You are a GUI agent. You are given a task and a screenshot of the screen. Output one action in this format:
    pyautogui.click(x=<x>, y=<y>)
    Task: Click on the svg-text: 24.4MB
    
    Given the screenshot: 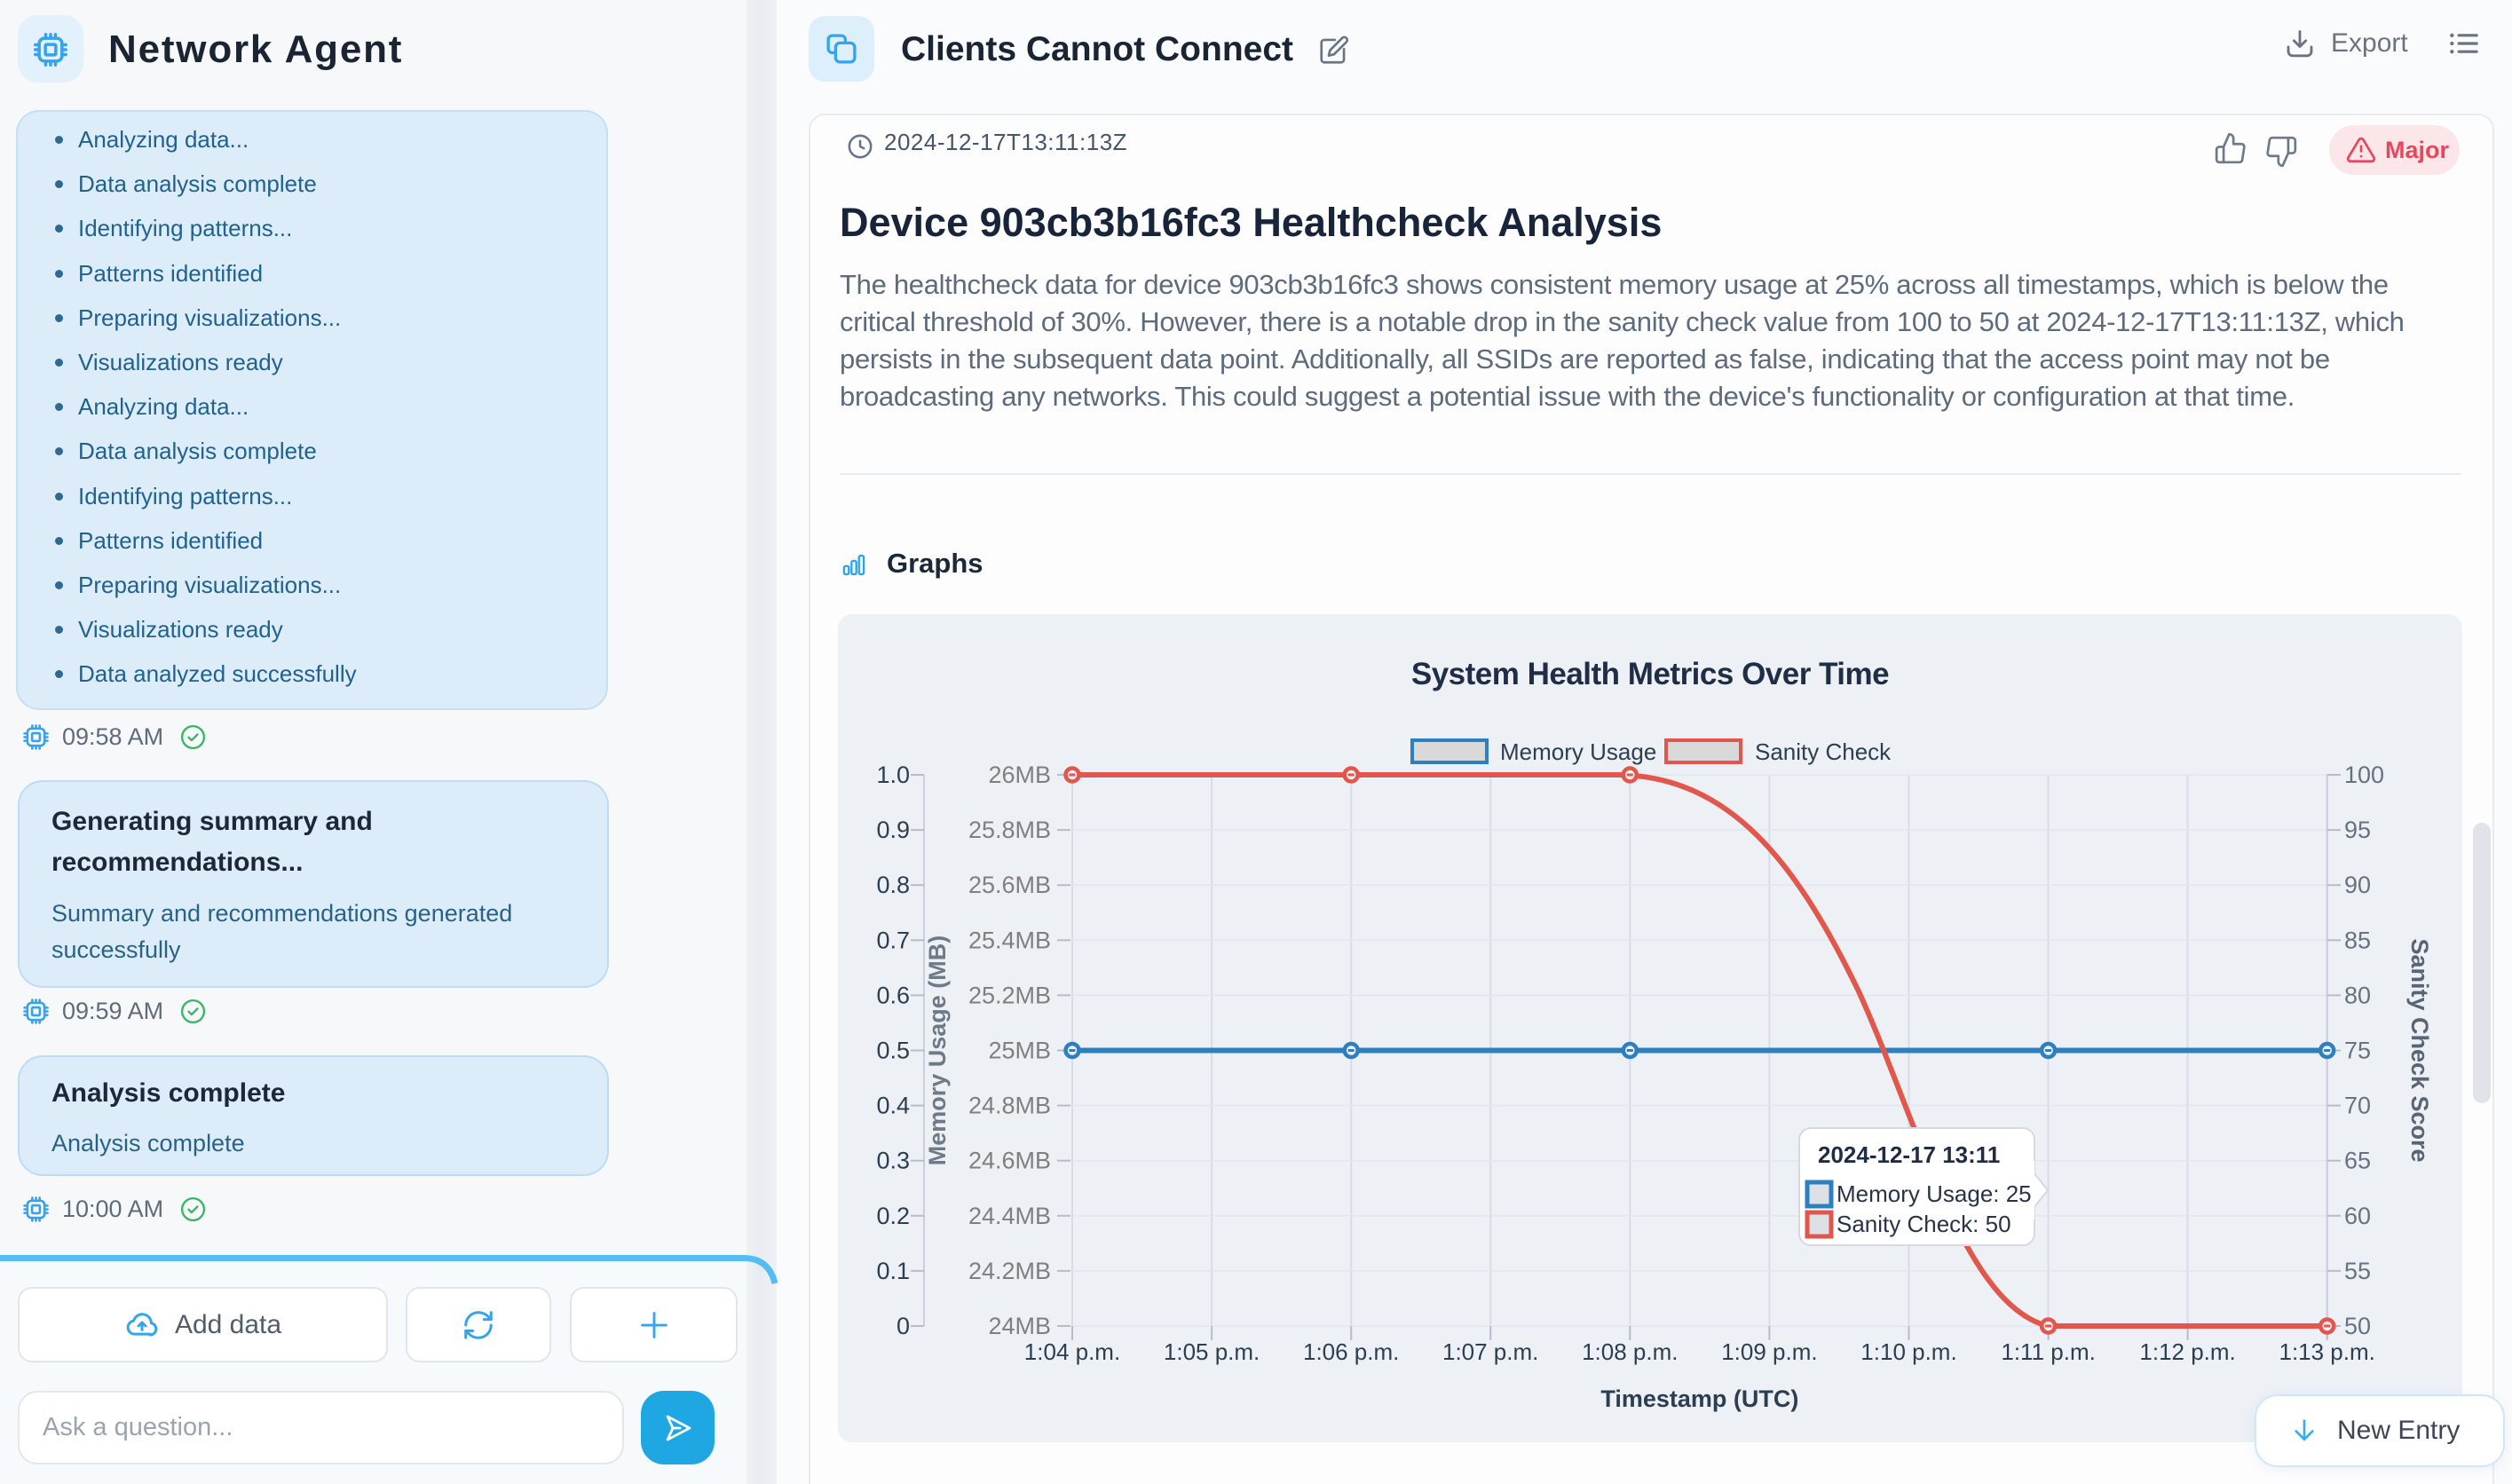 What is the action you would take?
    pyautogui.click(x=1010, y=1216)
    